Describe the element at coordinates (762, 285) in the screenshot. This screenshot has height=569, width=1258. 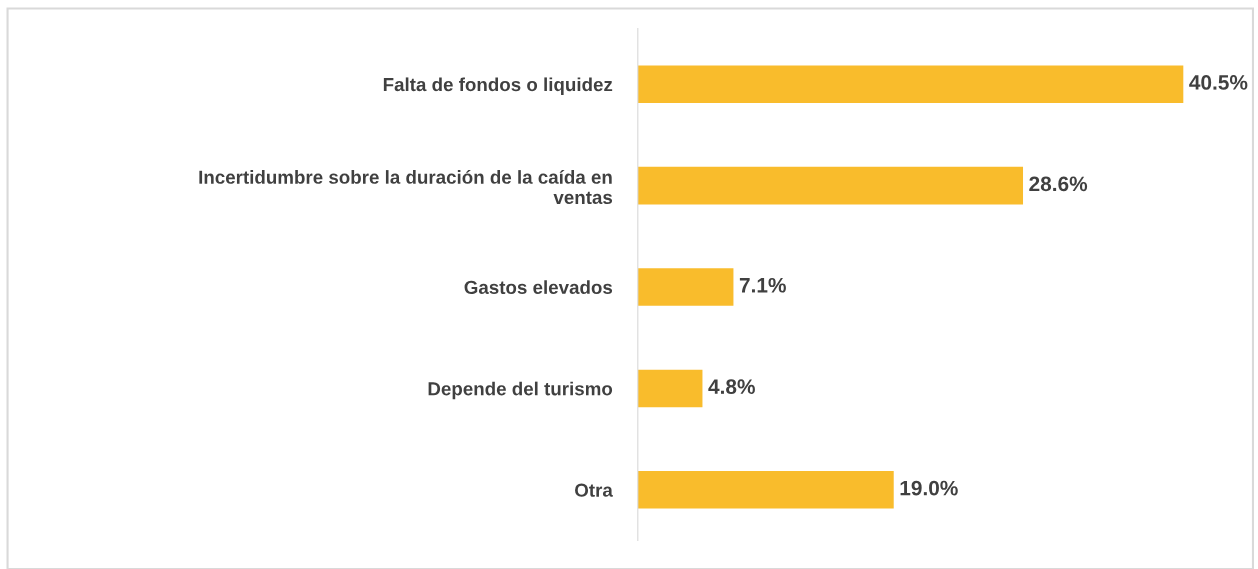
I see `data-label: 7.1%` at that location.